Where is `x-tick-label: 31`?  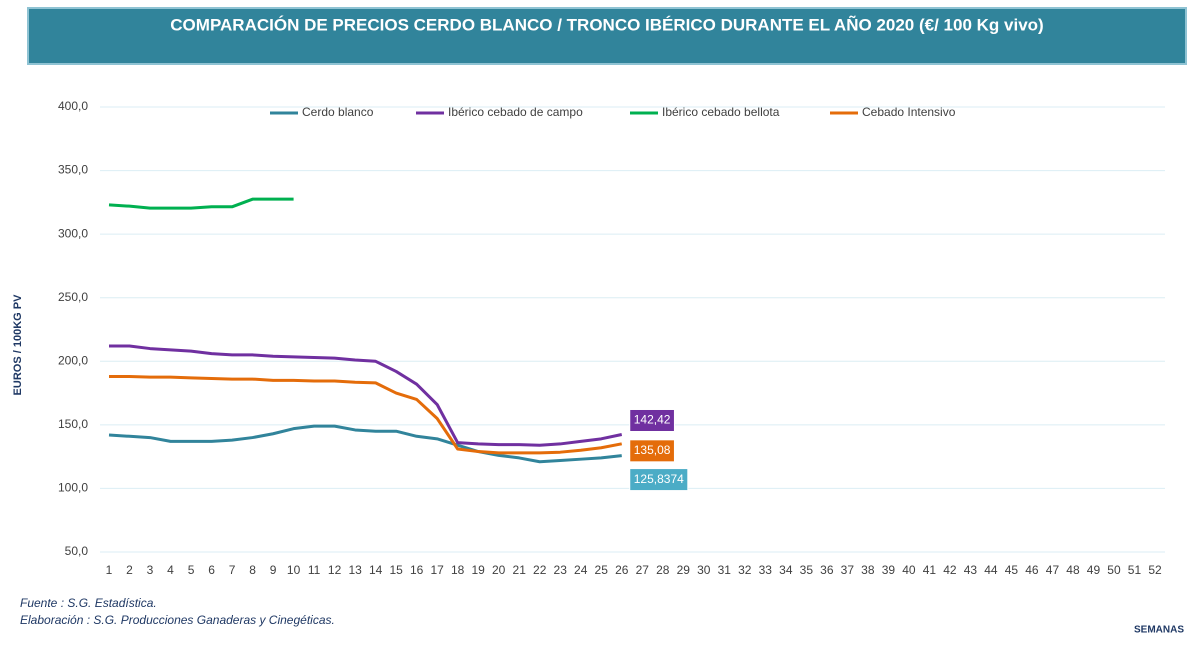
x-tick-label: 31 is located at coordinates (725, 570).